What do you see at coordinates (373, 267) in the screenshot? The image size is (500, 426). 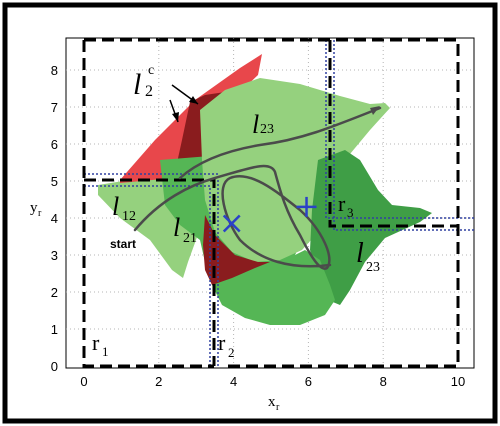 I see `label-l23-right-sub: 23` at bounding box center [373, 267].